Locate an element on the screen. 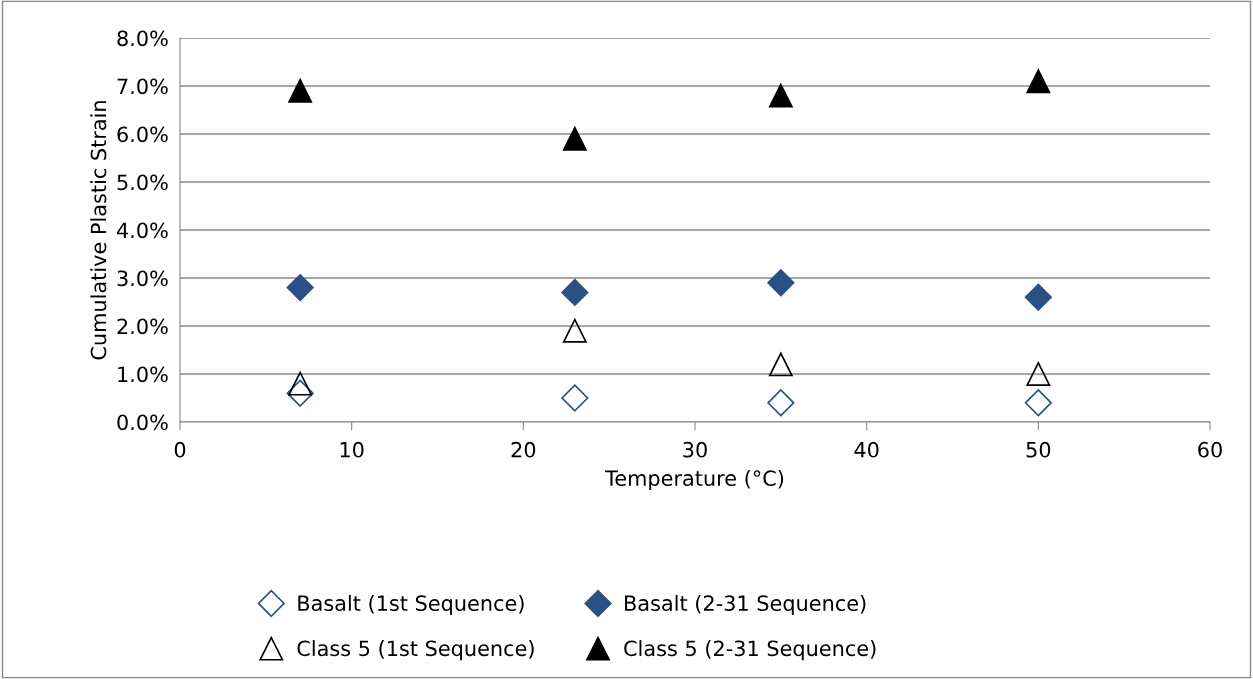 This screenshot has height=679, width=1253. y-tick-label: 6.0% is located at coordinates (142, 134).